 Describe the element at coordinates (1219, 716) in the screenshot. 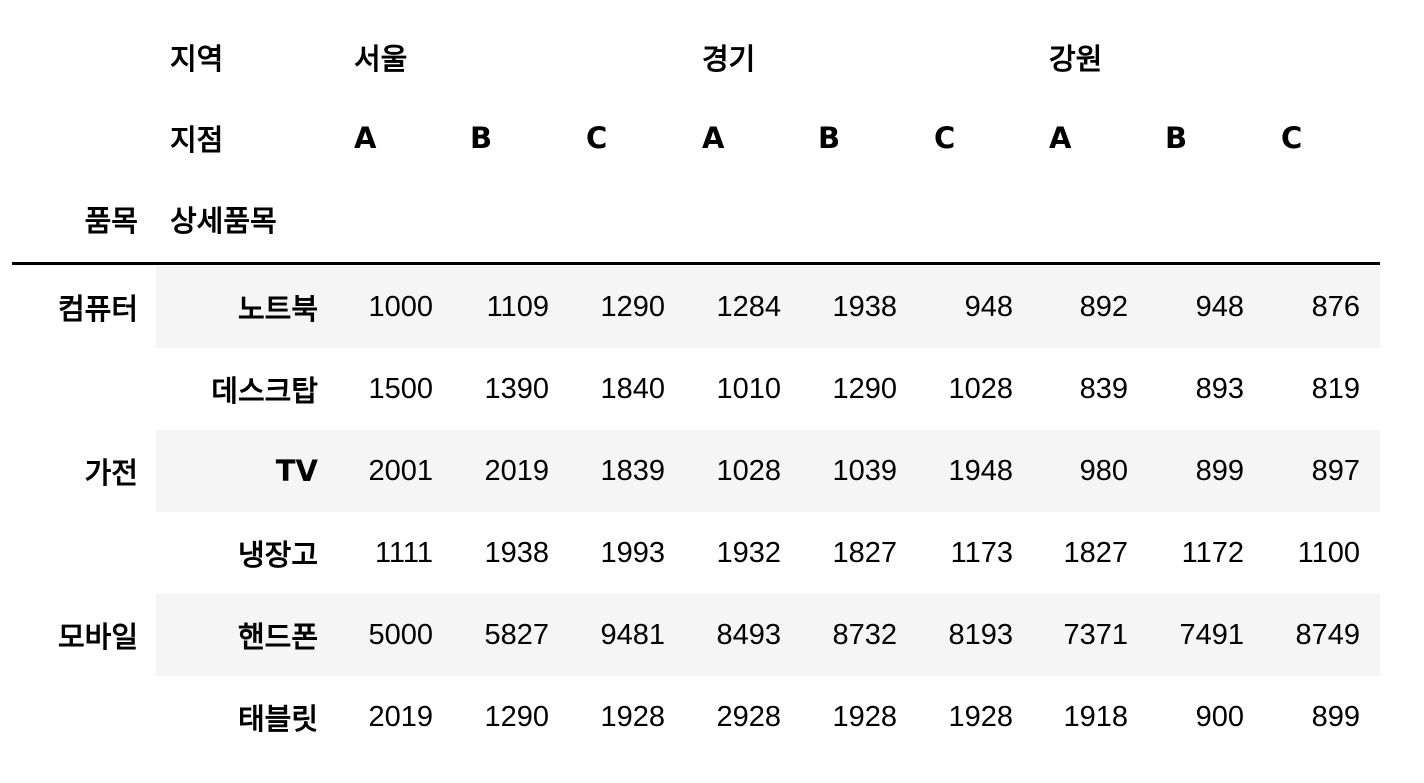

I see `table-cell: 900` at that location.